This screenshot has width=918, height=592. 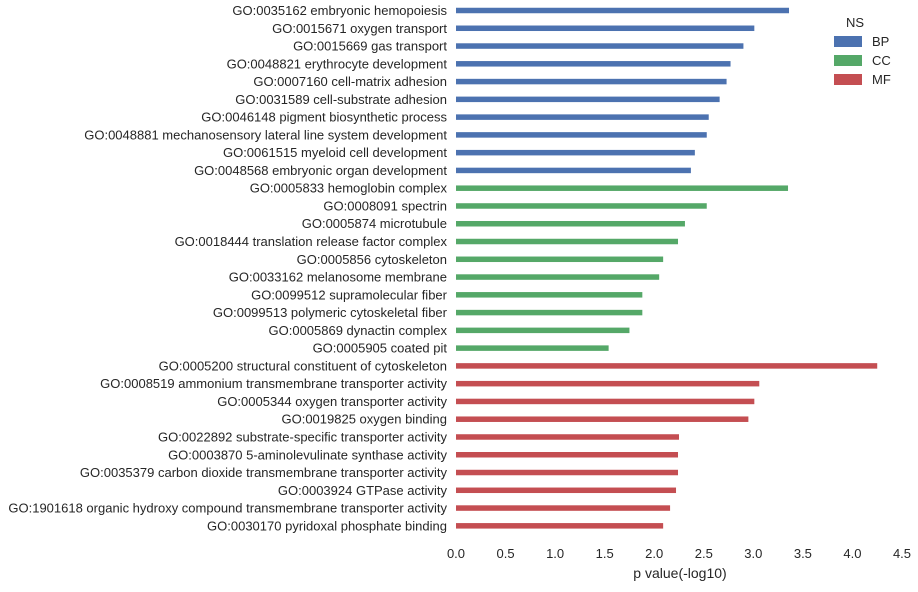 What do you see at coordinates (349, 294) in the screenshot?
I see `category-label: GO:0099512 supramolecular fiber` at bounding box center [349, 294].